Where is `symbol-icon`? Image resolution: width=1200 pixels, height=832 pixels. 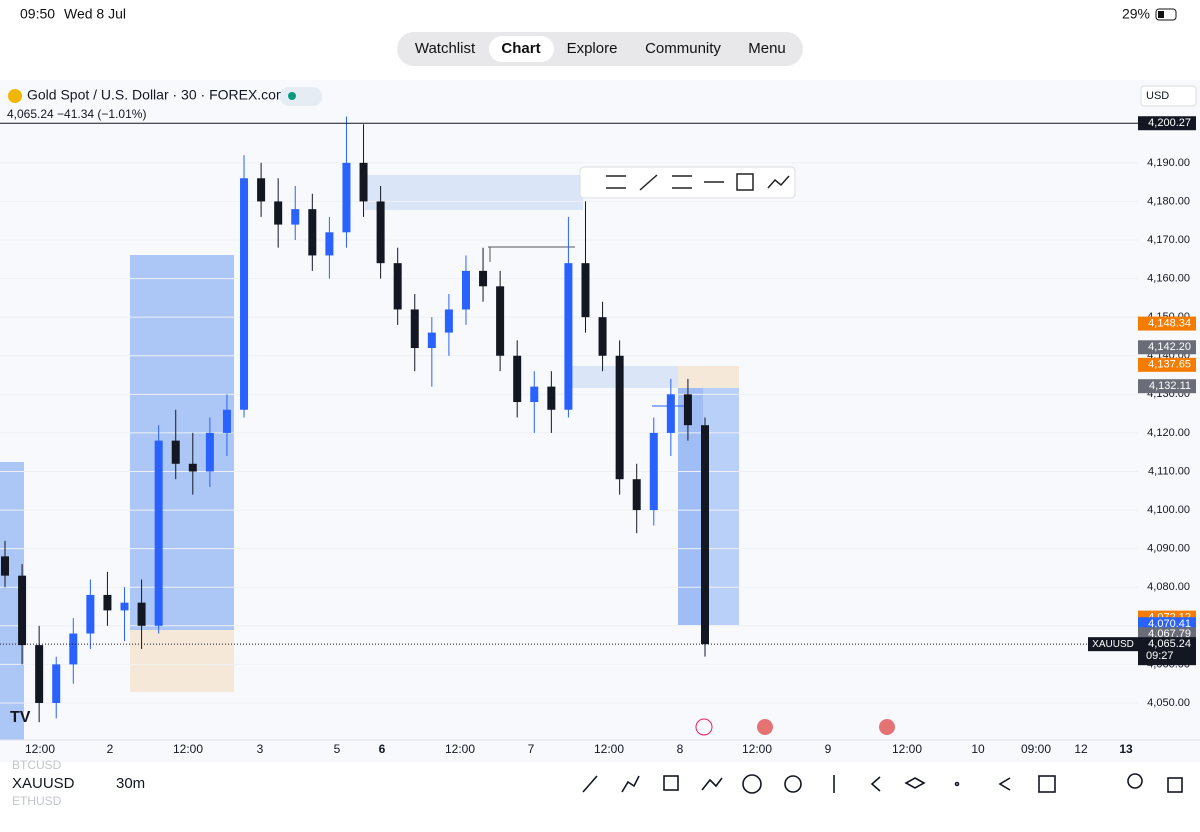 symbol-icon is located at coordinates (15, 96).